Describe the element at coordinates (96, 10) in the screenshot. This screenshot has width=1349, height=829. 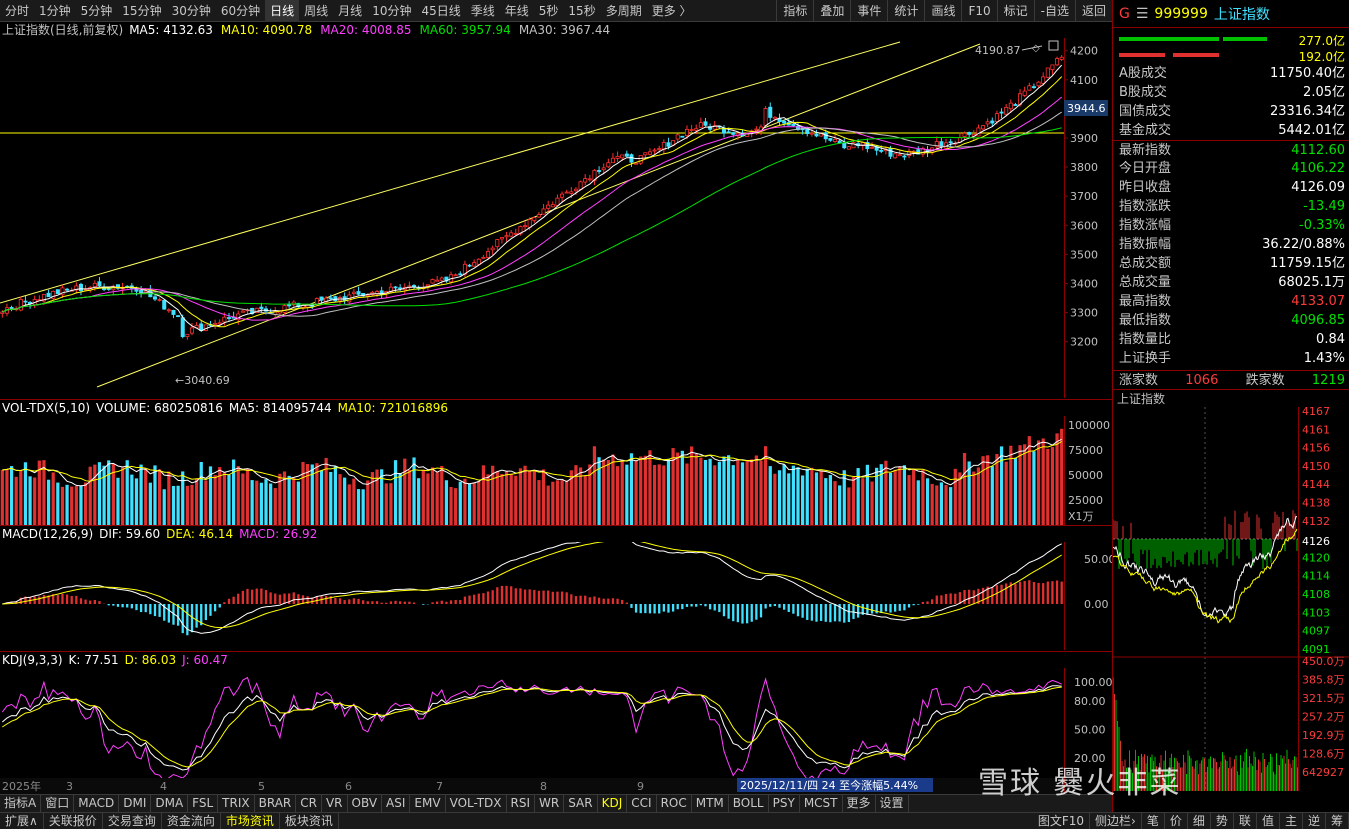
I see `period-tab: 5分钟` at that location.